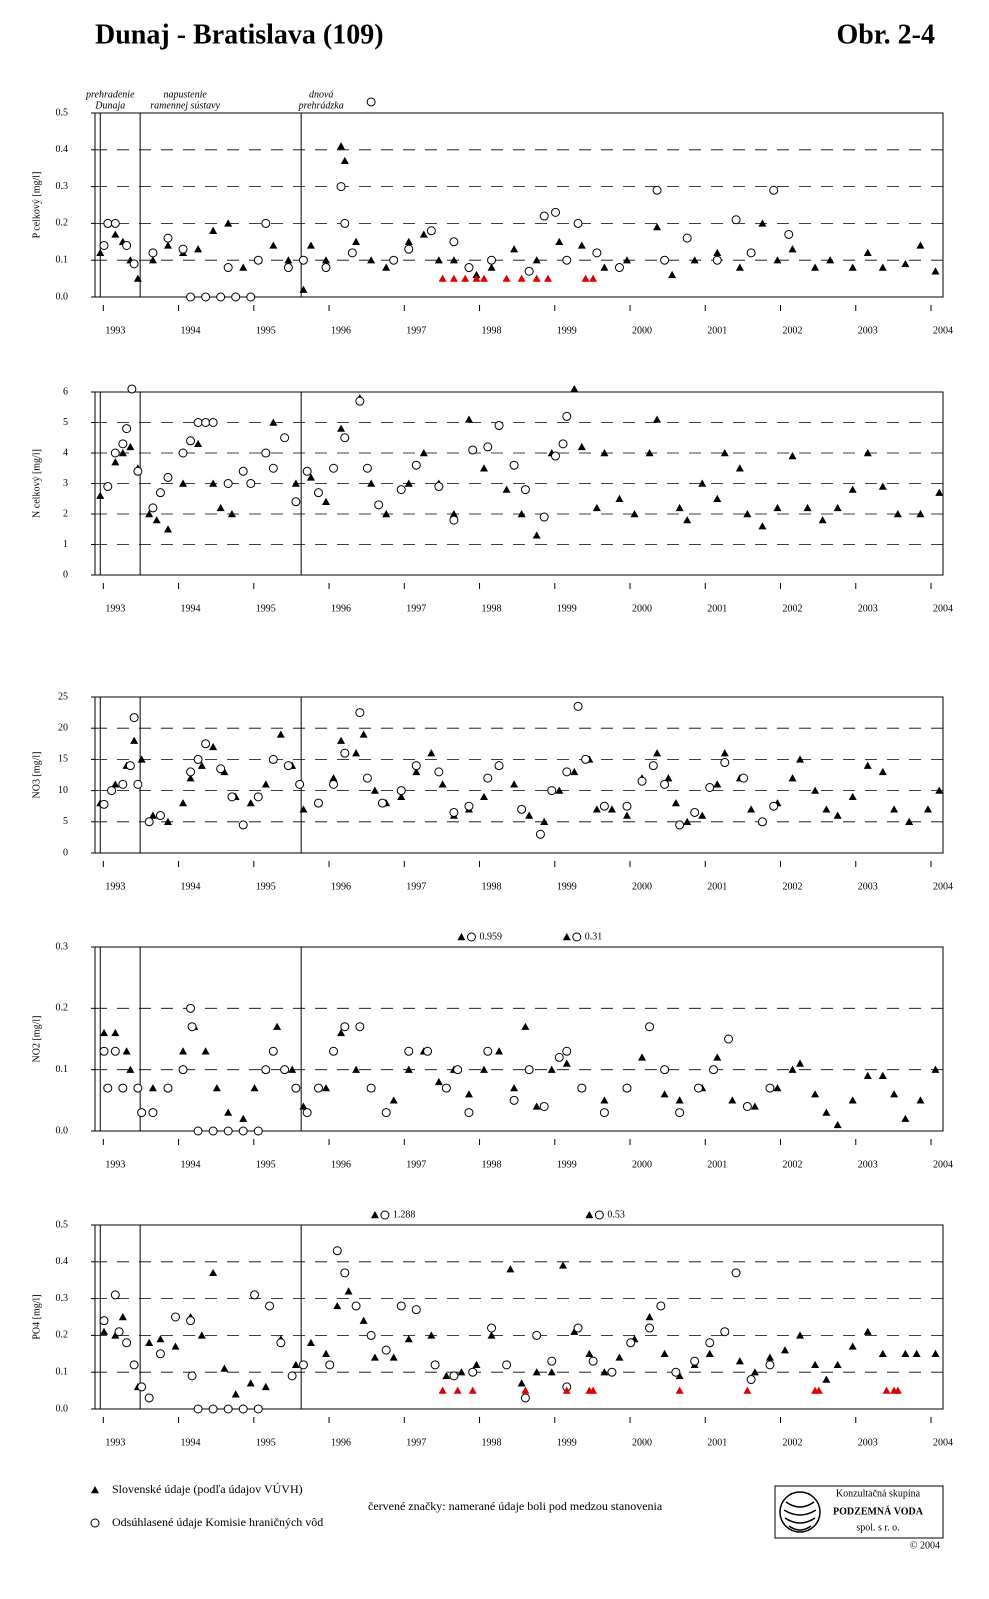 This screenshot has width=989, height=1599. What do you see at coordinates (36, 1316) in the screenshot?
I see `y-axis-label: PO4 [mg/l]` at bounding box center [36, 1316].